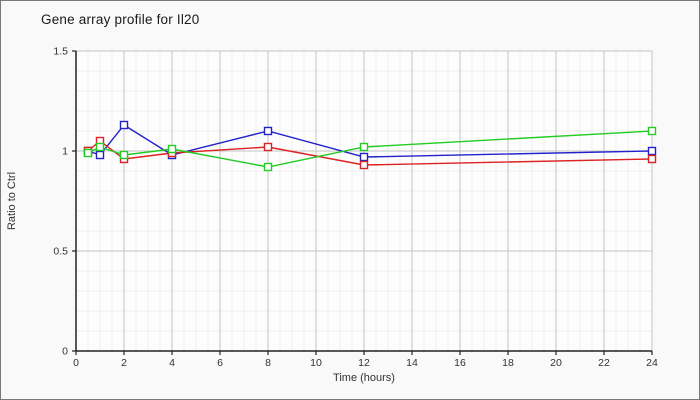 Image resolution: width=700 pixels, height=400 pixels. What do you see at coordinates (316, 363) in the screenshot?
I see `x-tick-label: 10` at bounding box center [316, 363].